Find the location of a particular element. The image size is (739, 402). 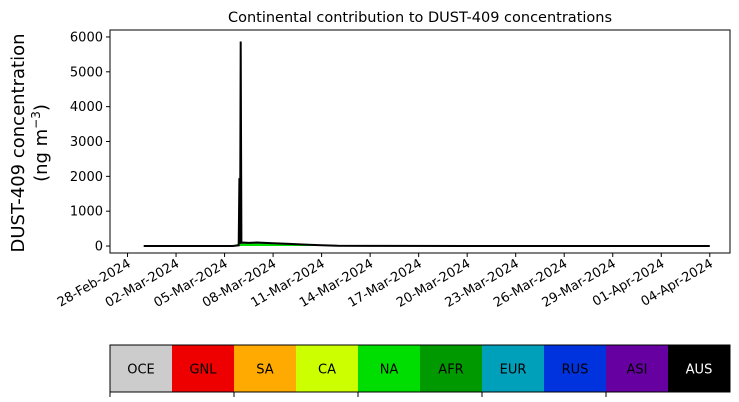

legend-label-ca: CA is located at coordinates (327, 370).